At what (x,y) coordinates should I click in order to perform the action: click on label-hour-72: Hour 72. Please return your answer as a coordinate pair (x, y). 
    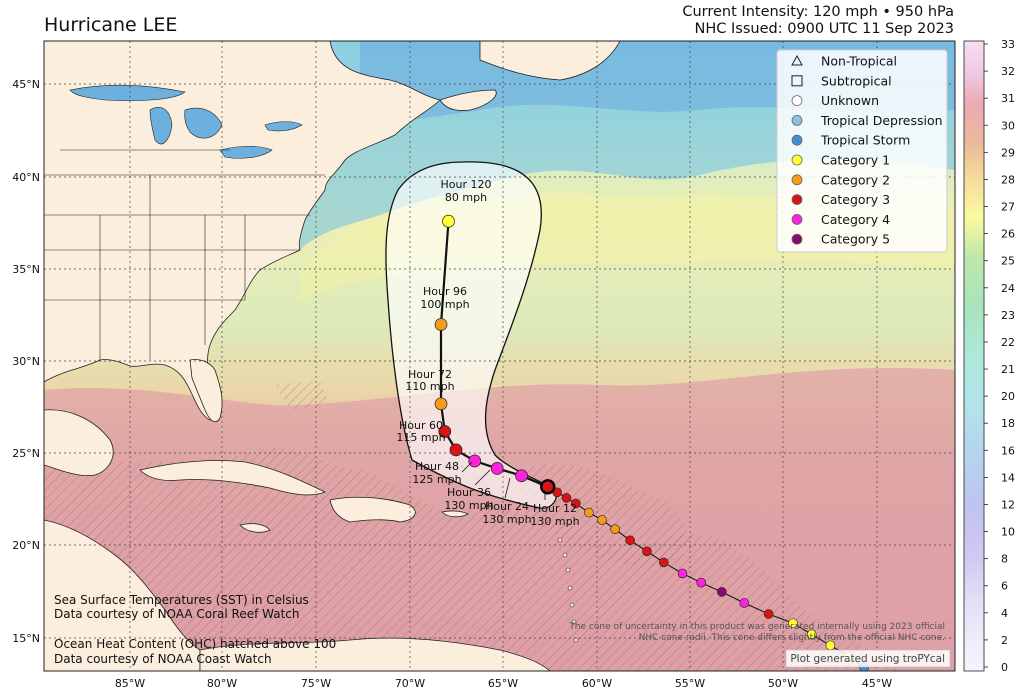
    Looking at the image, I should click on (430, 374).